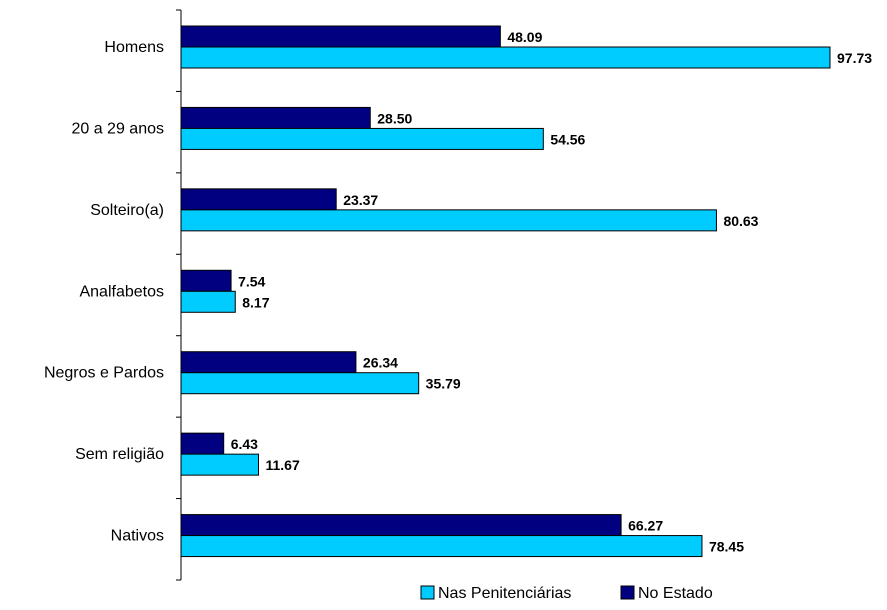  Describe the element at coordinates (268, 362) in the screenshot. I see `bar-no-estado-negros-e-pardos` at that location.